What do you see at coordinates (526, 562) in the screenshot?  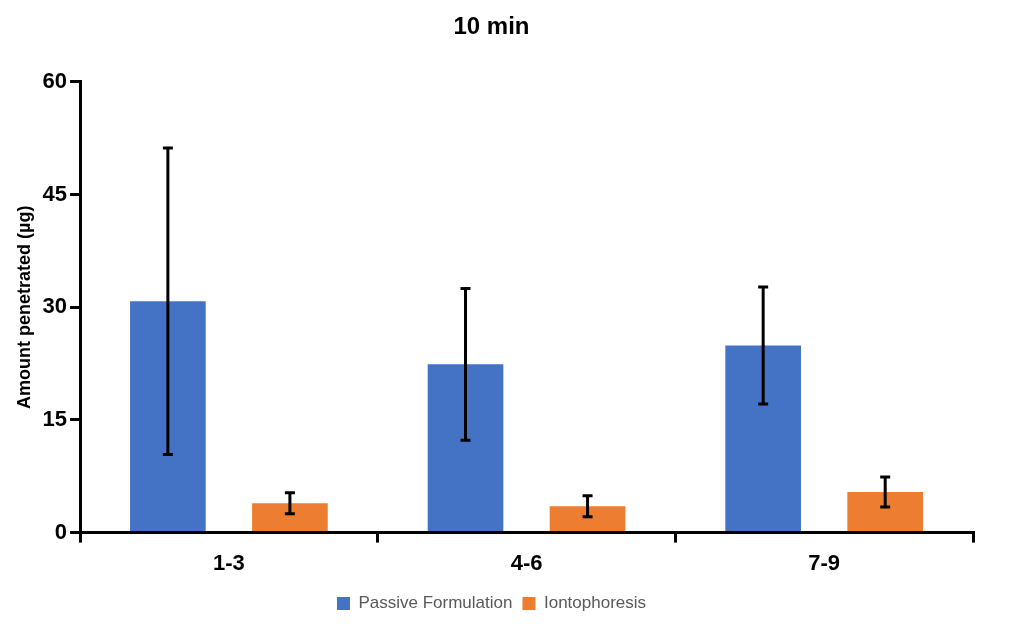 I see `x-tick-label: 4-6` at bounding box center [526, 562].